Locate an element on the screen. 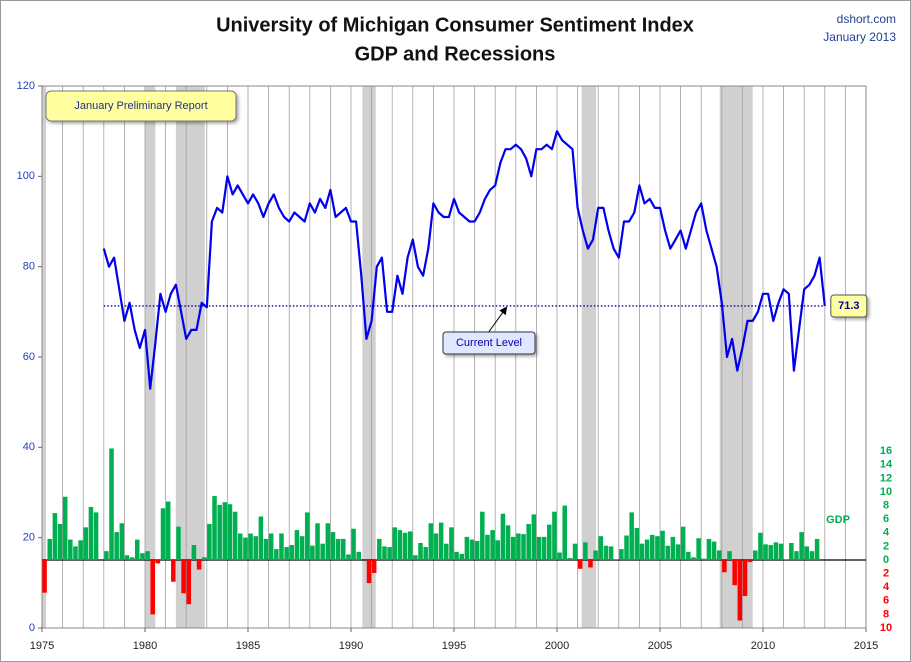 This screenshot has width=911, height=662. y-tick-label: 120 is located at coordinates (26, 86).